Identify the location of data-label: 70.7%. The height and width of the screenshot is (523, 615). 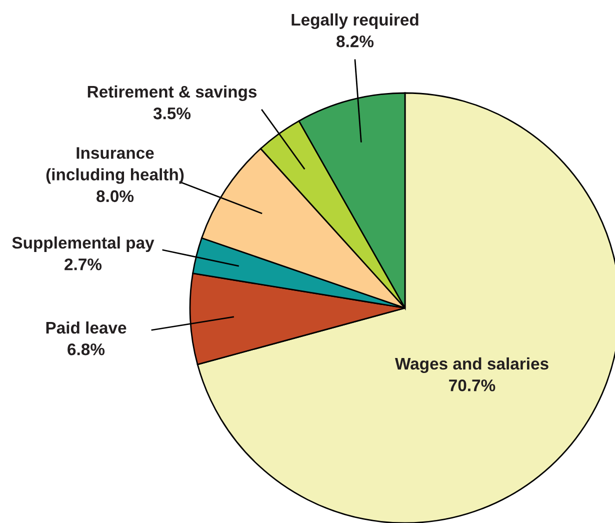
(472, 385).